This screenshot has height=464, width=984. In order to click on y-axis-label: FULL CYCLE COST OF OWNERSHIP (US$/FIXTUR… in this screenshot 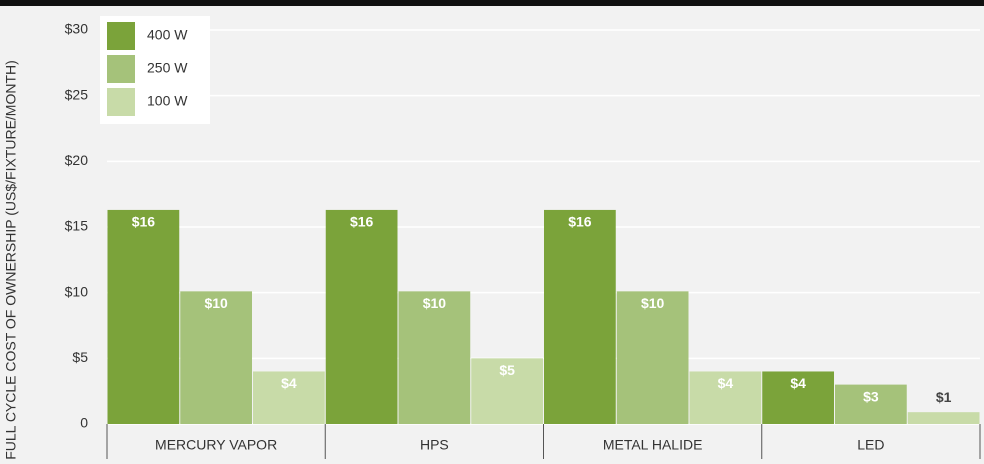, I will do `click(11, 259)`.